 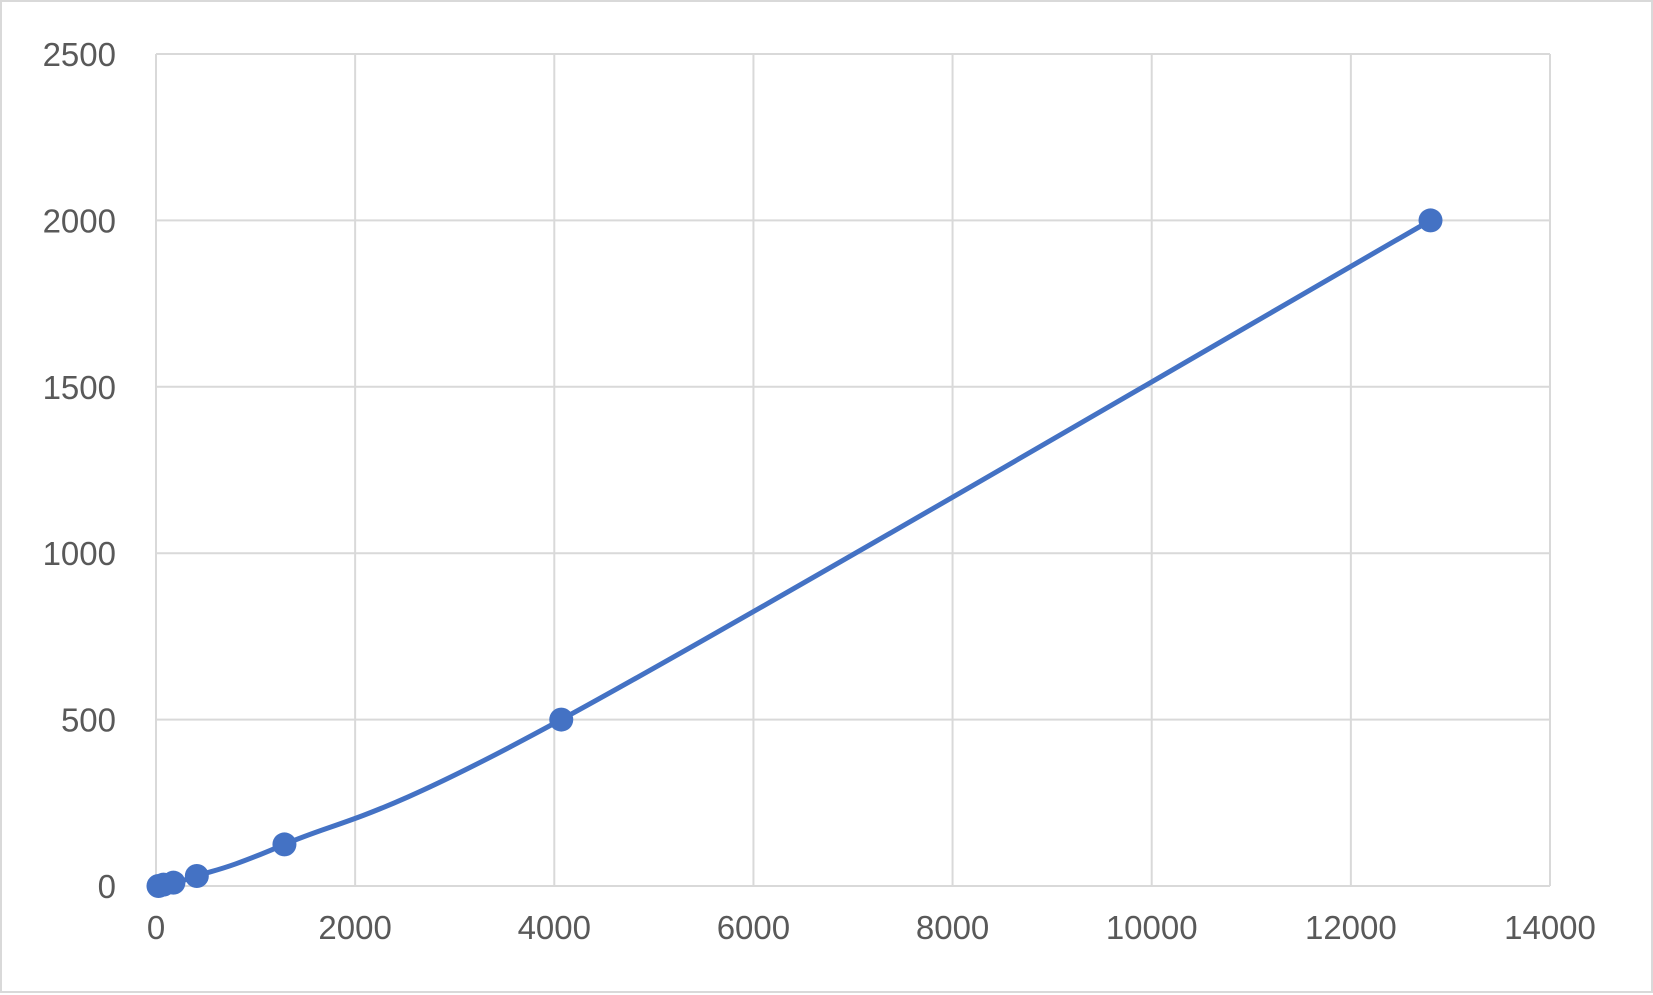 I want to click on y-tick-label-2500: 2500, so click(x=79, y=54).